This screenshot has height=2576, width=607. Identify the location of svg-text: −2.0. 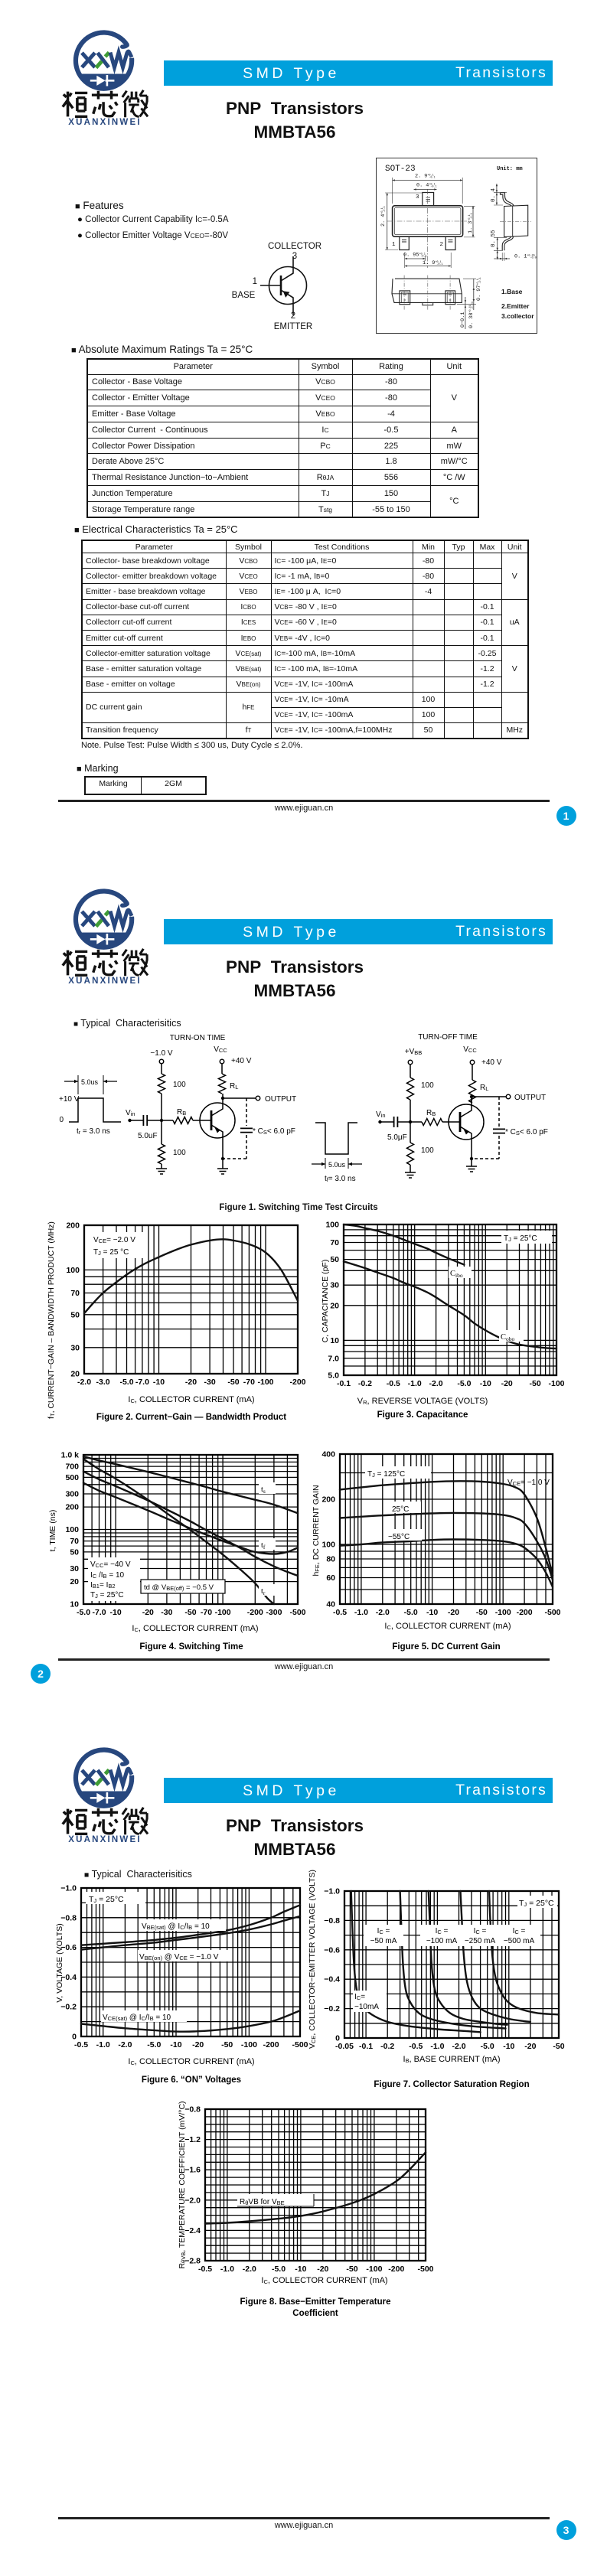
(193, 2200).